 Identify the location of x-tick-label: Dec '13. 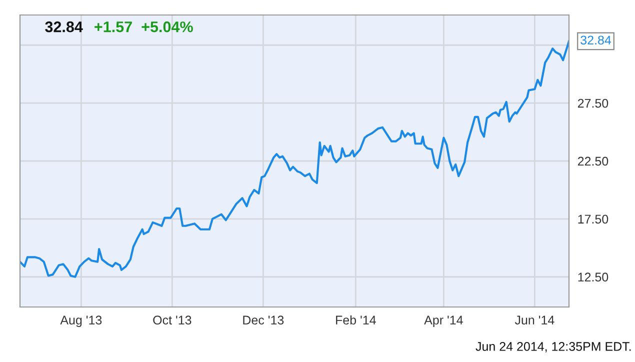
(263, 320).